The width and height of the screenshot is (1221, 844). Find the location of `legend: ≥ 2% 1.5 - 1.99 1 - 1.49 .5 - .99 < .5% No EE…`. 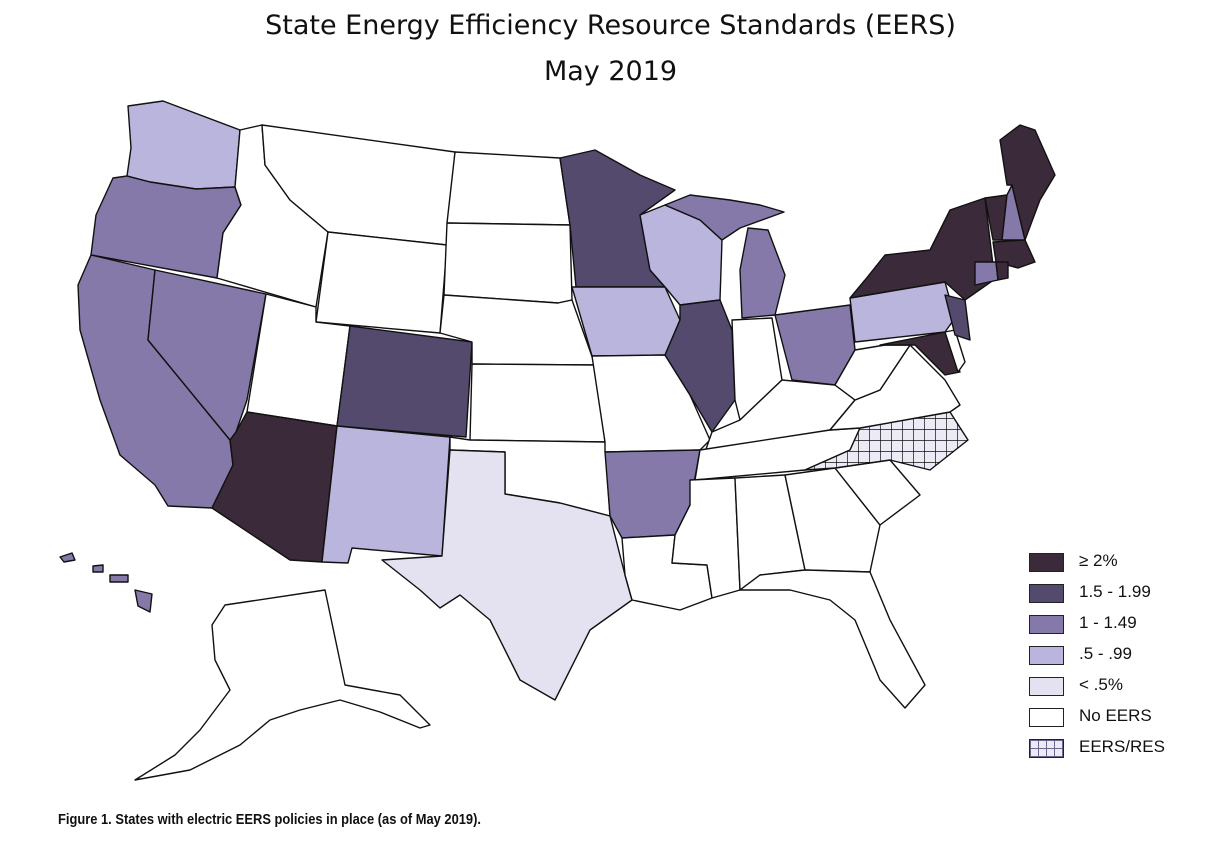

legend: ≥ 2% 1.5 - 1.99 1 - 1.49 .5 - .99 < .5% No EE… is located at coordinates (1114, 657).